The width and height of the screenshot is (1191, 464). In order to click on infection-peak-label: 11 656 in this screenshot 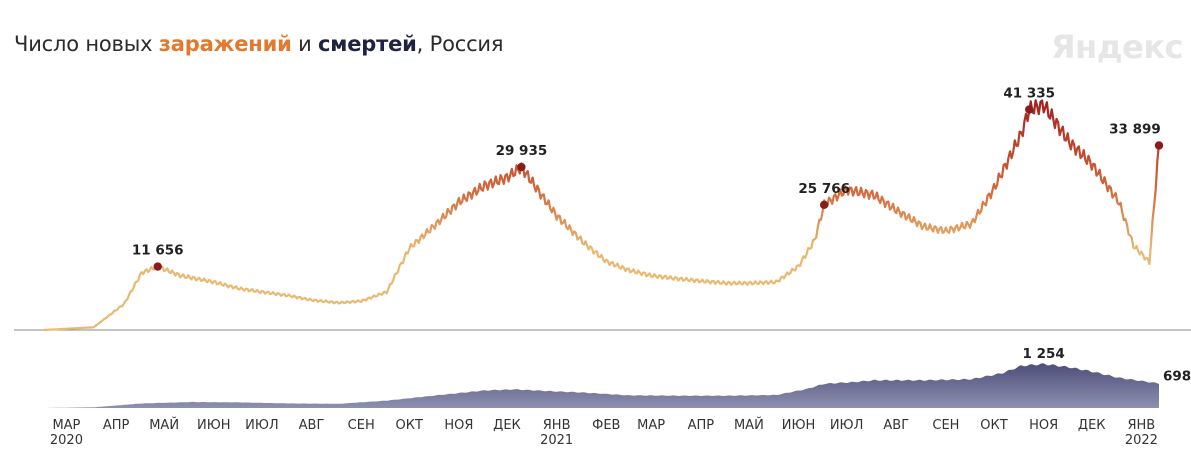, I will do `click(158, 251)`.